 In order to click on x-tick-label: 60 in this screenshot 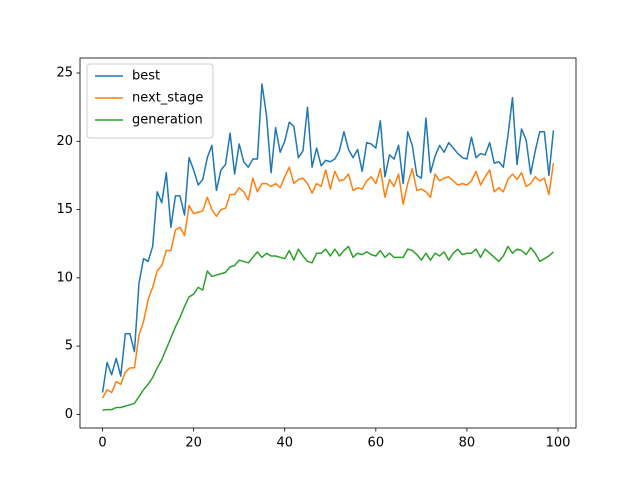, I will do `click(376, 443)`.